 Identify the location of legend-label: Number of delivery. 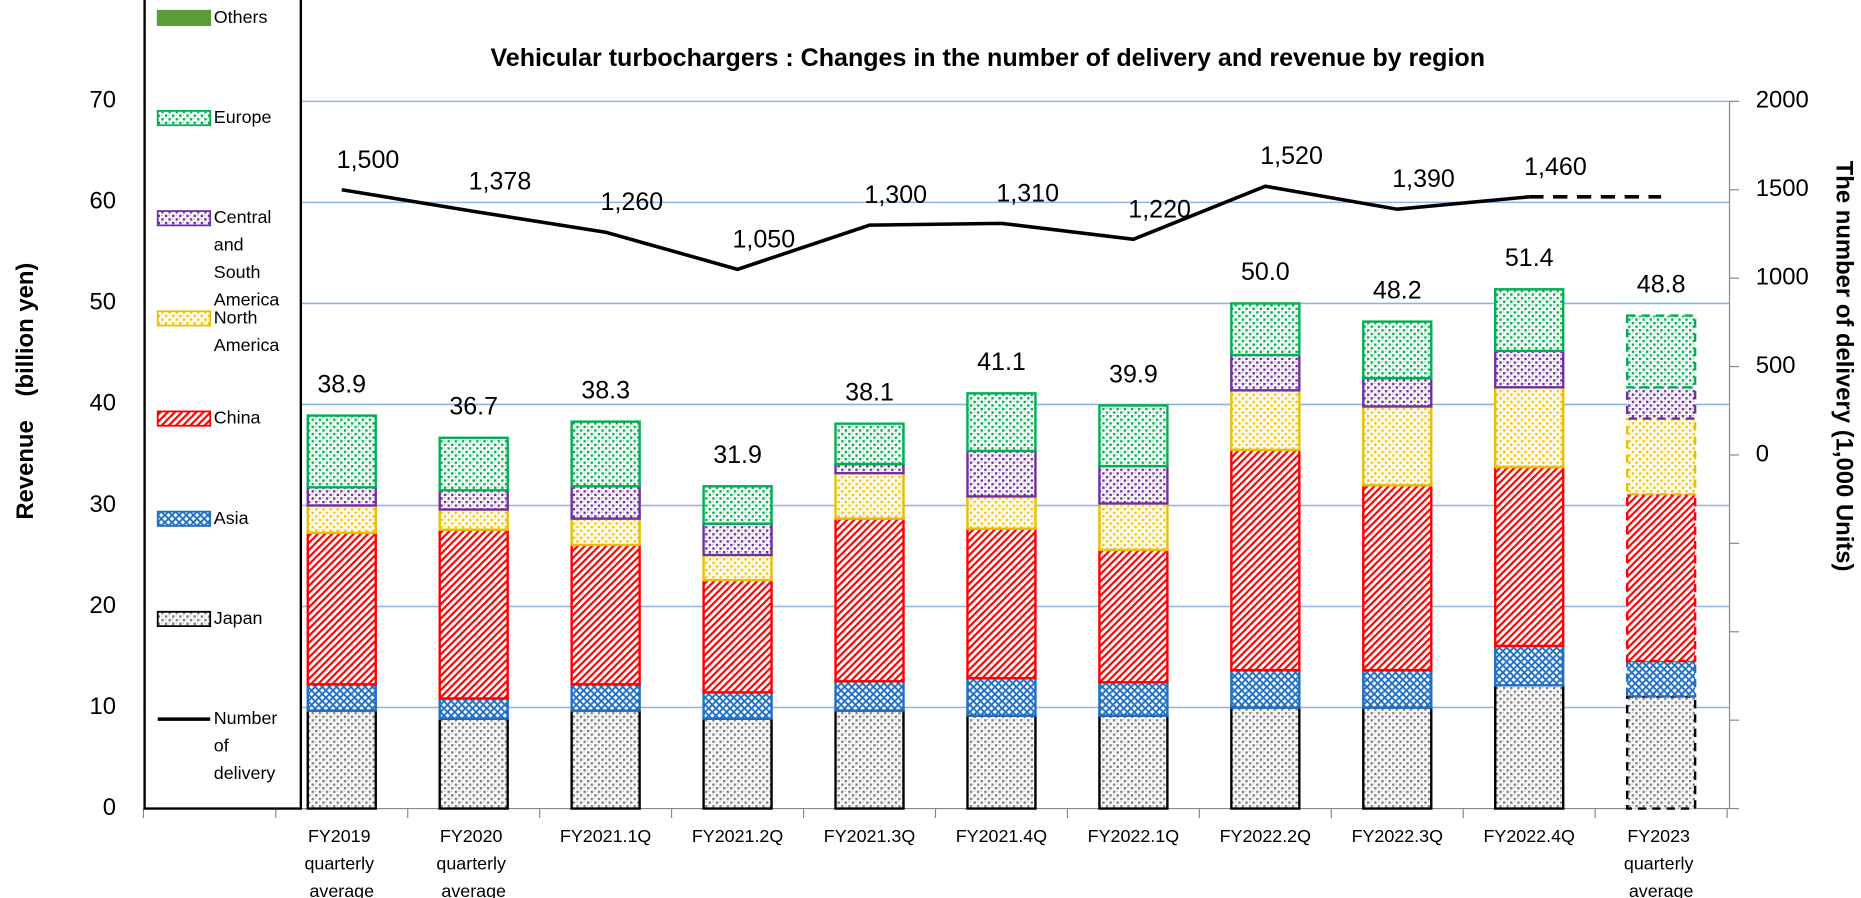
(248, 745).